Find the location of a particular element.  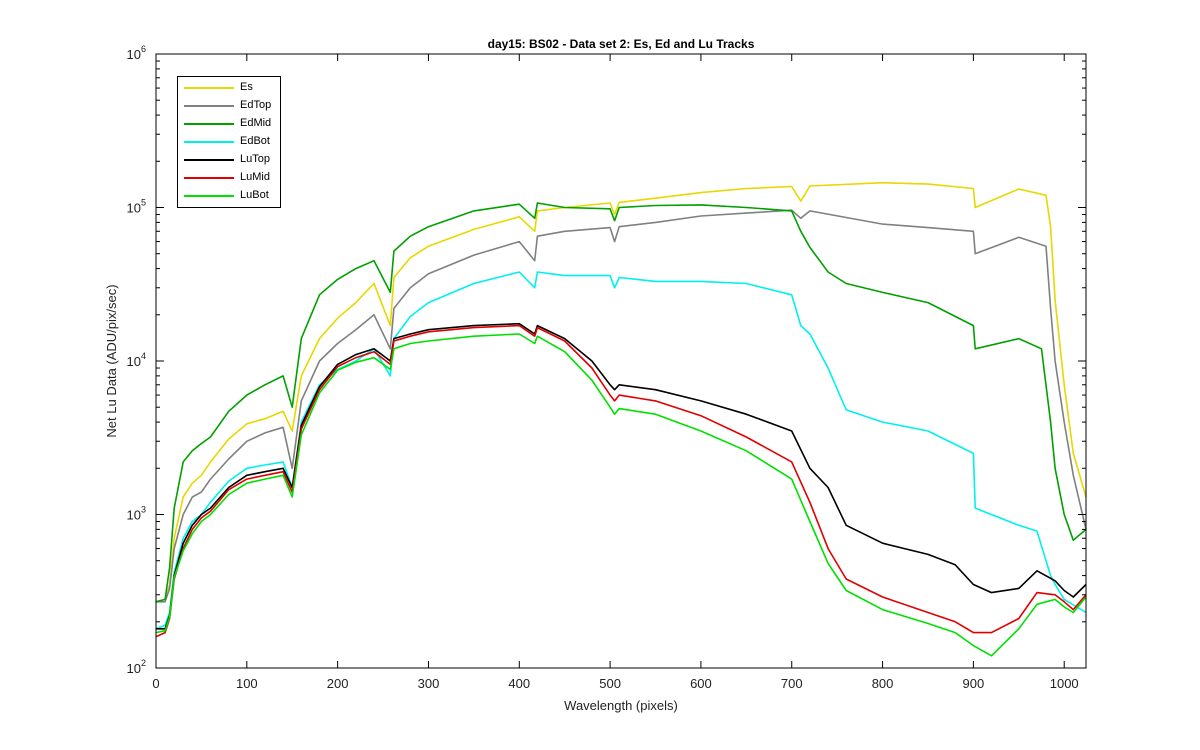

legend-item-edmid: EdMid is located at coordinates (229, 124).